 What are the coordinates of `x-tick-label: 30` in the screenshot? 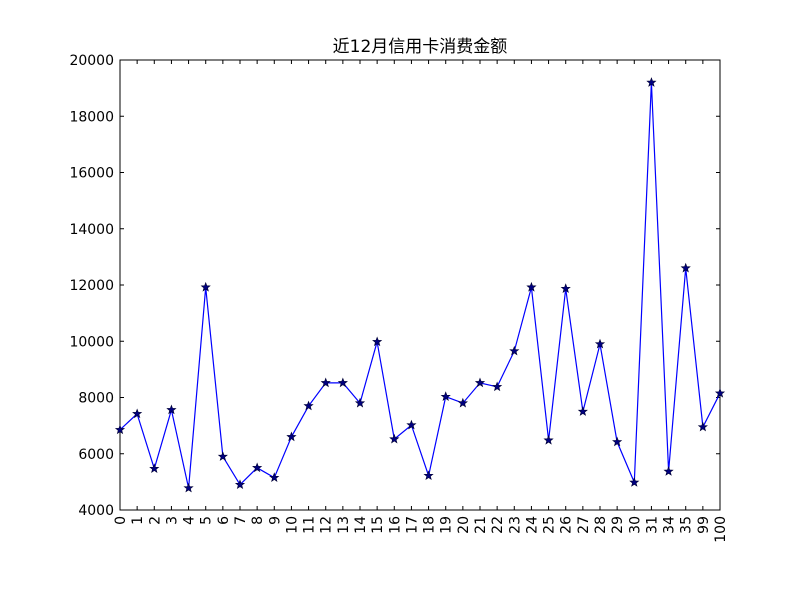 It's located at (635, 525).